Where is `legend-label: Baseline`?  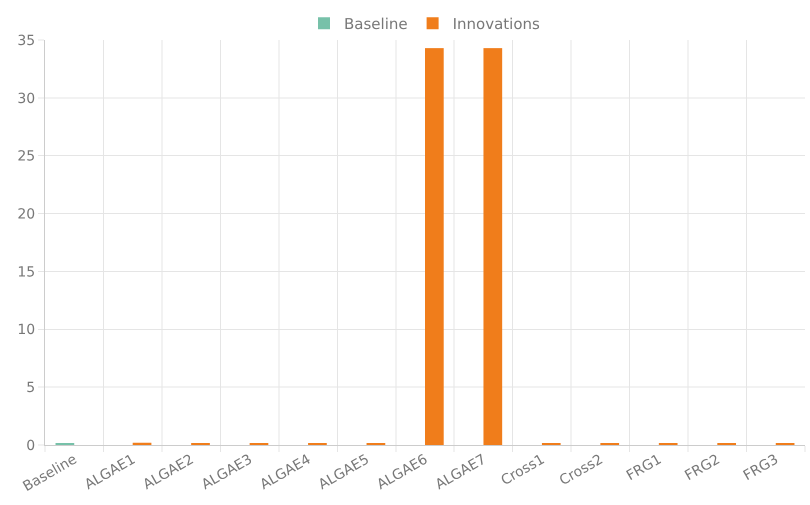 legend-label: Baseline is located at coordinates (376, 24).